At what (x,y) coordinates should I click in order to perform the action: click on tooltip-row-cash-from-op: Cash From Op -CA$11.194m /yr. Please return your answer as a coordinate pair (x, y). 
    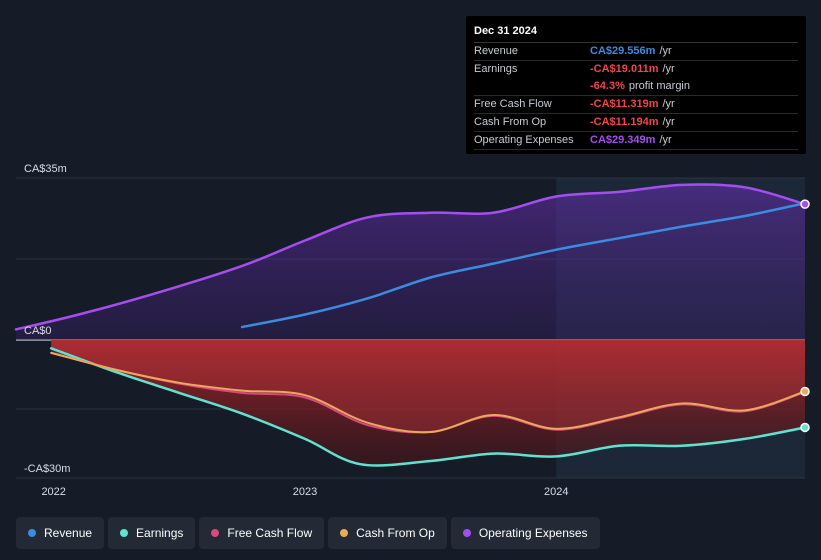
    Looking at the image, I should click on (636, 123).